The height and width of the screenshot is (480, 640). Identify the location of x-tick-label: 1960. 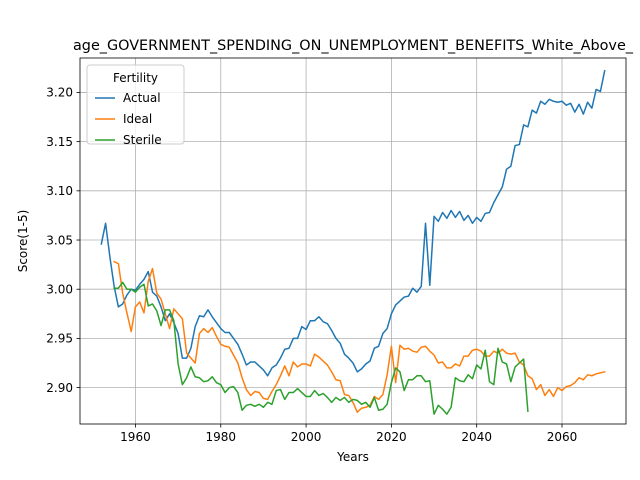
(135, 437).